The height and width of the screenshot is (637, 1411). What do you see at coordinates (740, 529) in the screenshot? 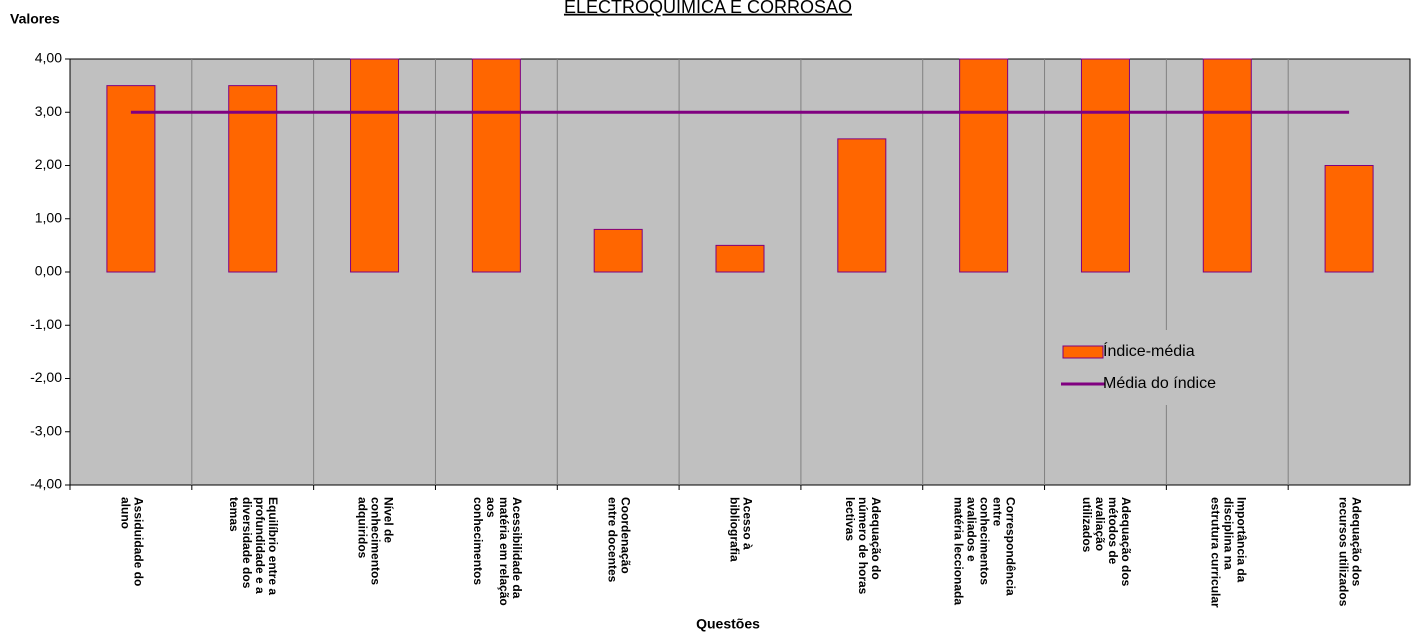
I see `x-tick-label: Acesso àbibliografia` at bounding box center [740, 529].